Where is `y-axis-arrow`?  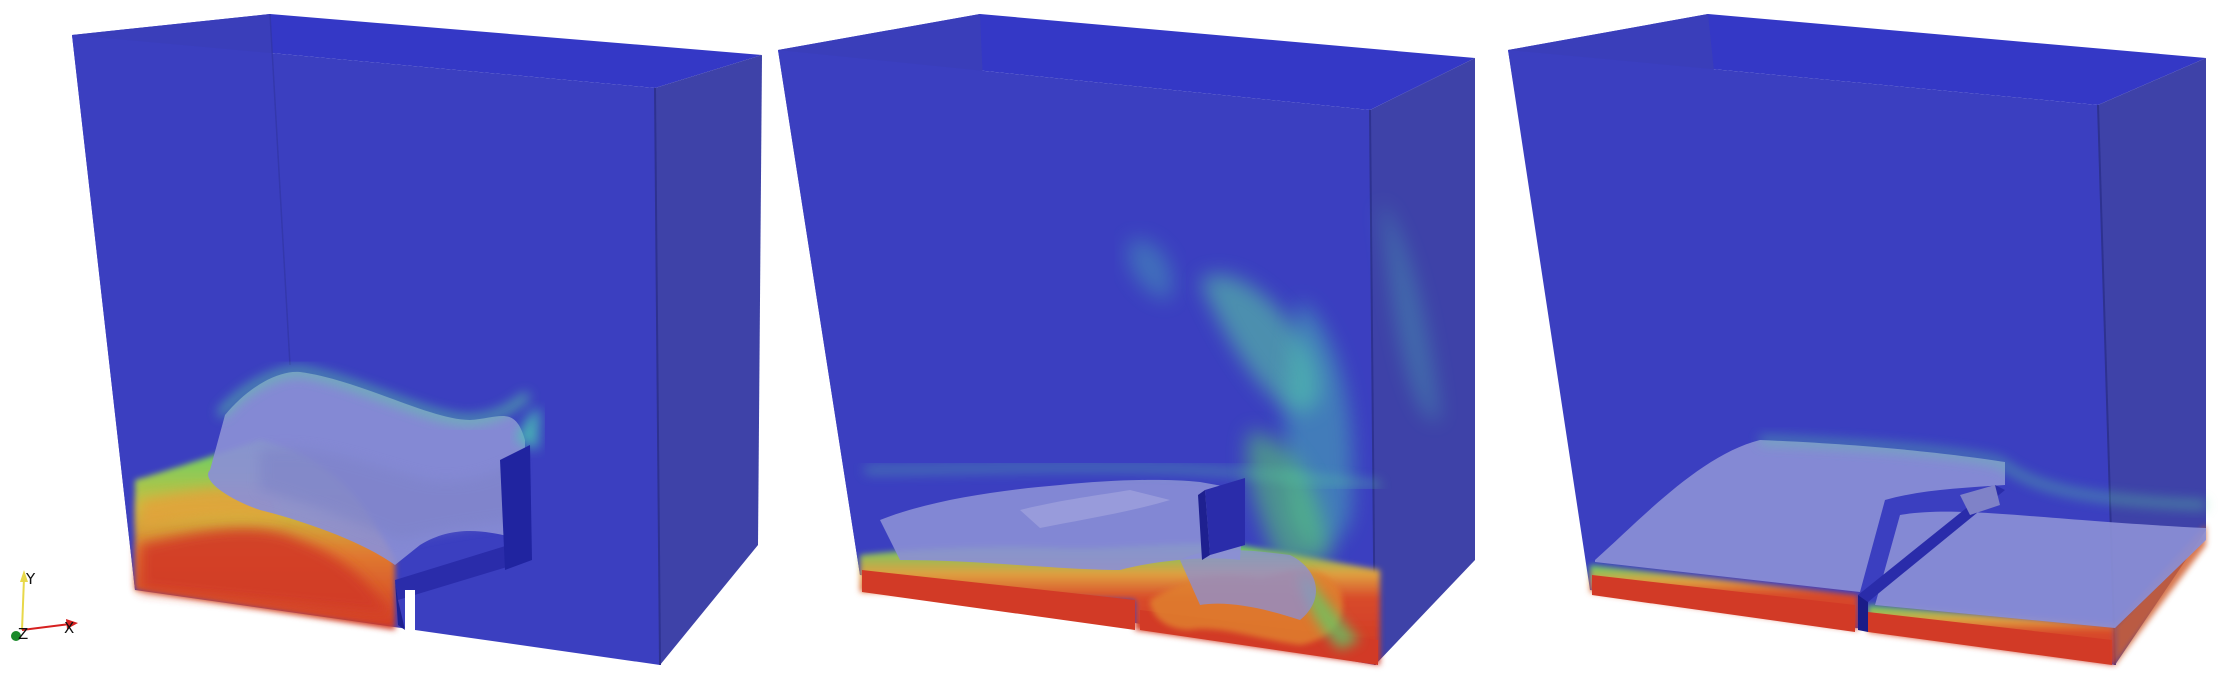
y-axis-arrow is located at coordinates (24, 576).